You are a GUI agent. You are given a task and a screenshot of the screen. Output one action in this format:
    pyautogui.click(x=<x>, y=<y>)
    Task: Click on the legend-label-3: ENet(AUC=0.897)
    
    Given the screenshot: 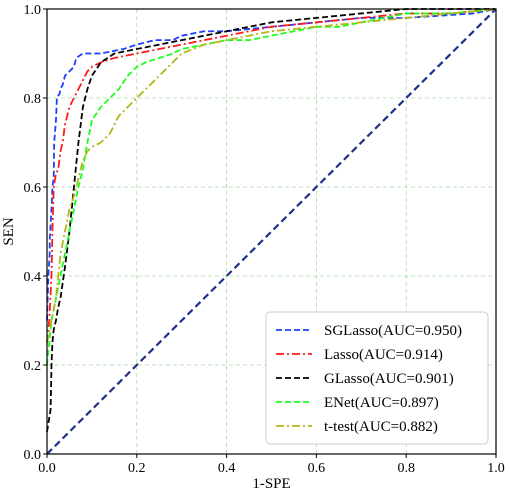 What is the action you would take?
    pyautogui.click(x=381, y=403)
    